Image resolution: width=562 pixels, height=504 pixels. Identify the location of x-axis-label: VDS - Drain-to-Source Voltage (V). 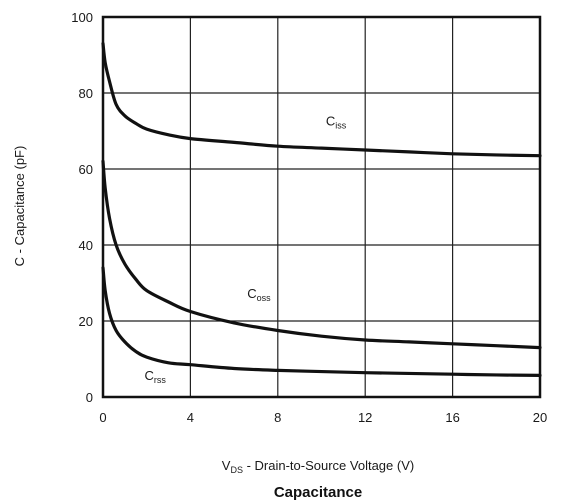
(318, 466).